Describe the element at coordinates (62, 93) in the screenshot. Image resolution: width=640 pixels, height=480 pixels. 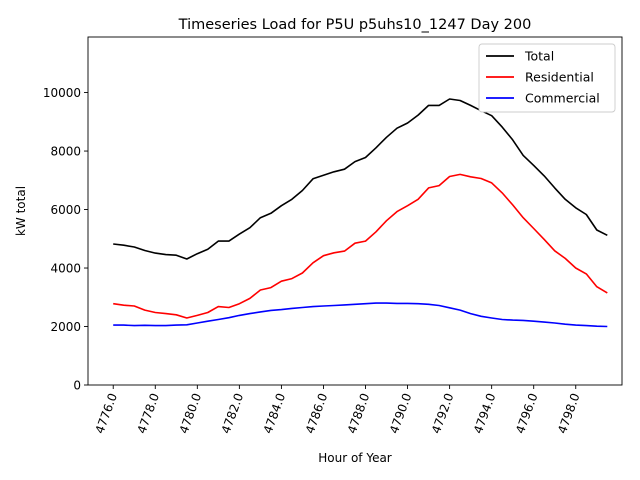
I see `y-tick-label: 10000` at that location.